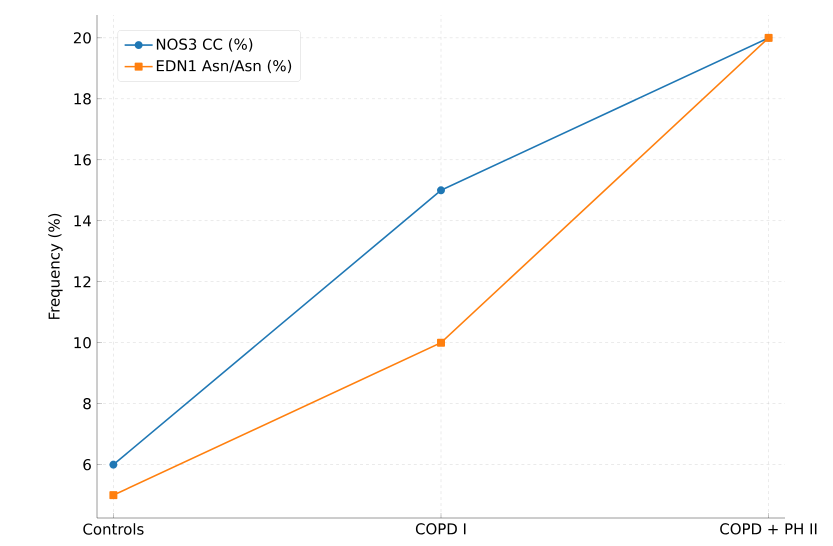 The image size is (833, 546). What do you see at coordinates (87, 464) in the screenshot?
I see `y-tick-label: 6` at bounding box center [87, 464].